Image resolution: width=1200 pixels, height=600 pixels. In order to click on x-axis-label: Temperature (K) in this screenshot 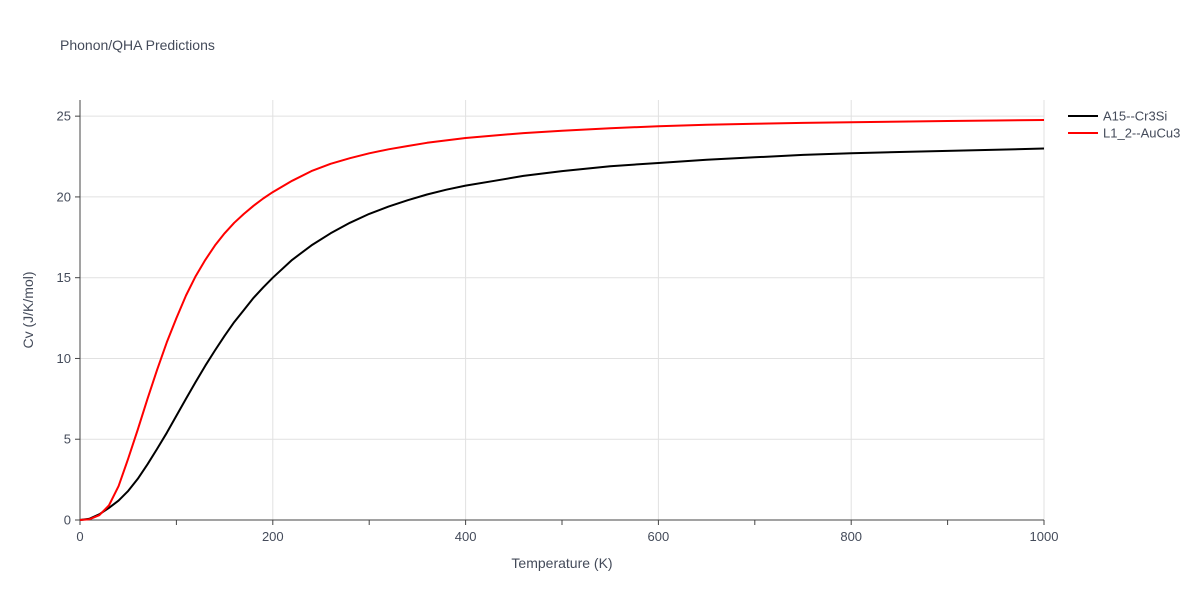, I will do `click(561, 563)`.